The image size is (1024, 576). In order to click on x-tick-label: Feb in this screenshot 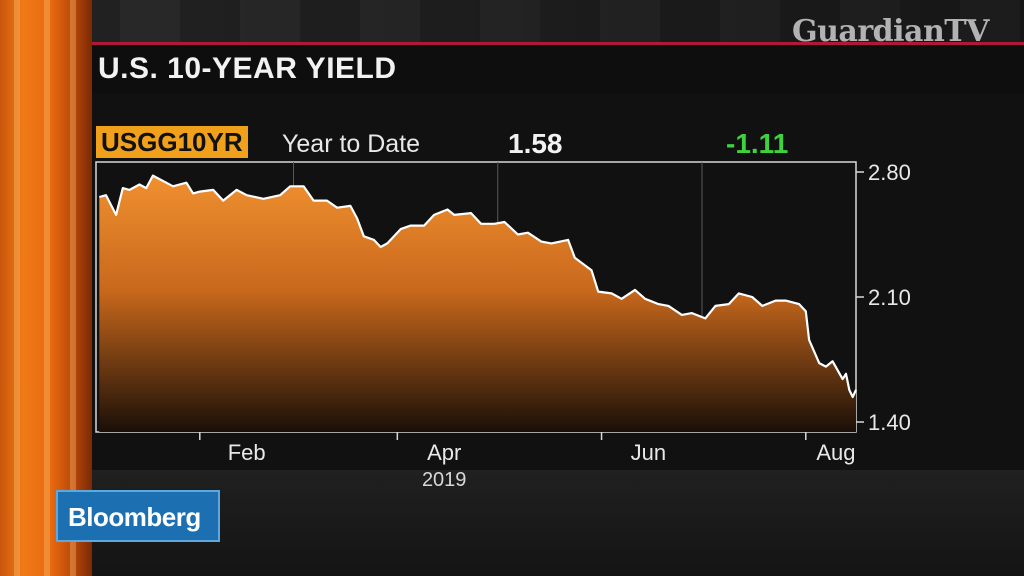, I will do `click(247, 452)`.